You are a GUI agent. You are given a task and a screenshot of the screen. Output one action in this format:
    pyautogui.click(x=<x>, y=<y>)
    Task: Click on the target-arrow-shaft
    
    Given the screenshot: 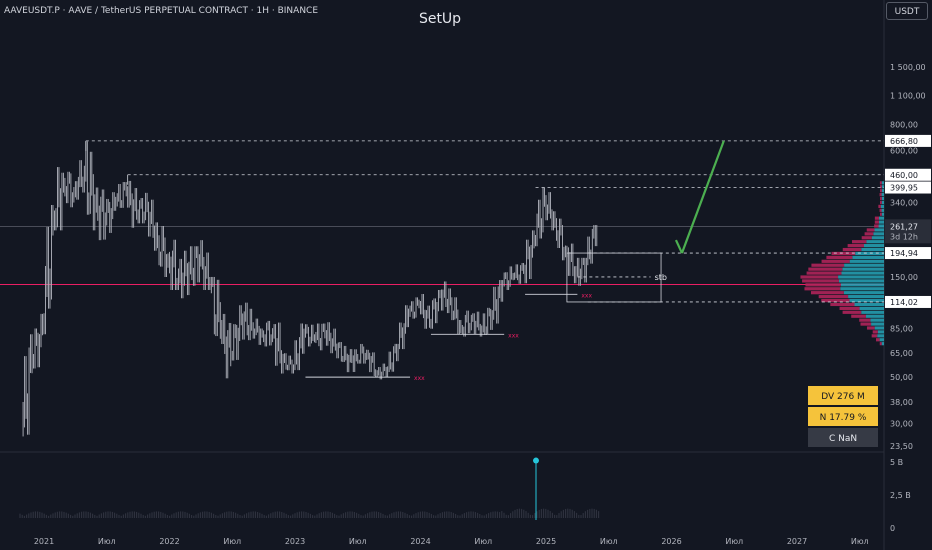 What is the action you would take?
    pyautogui.click(x=702, y=197)
    